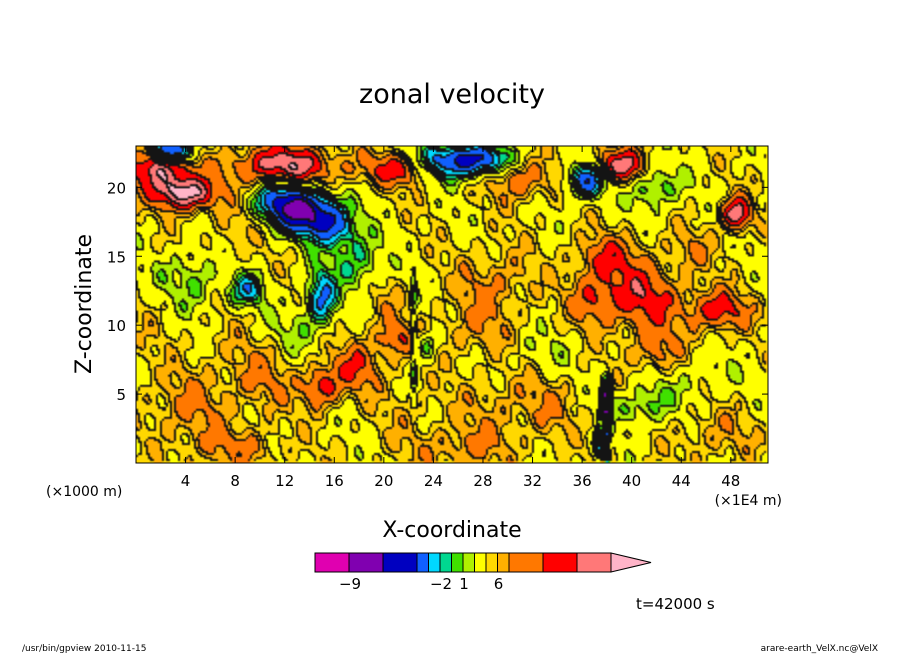 The width and height of the screenshot is (904, 654). I want to click on x-tick-label-8: 36, so click(582, 481).